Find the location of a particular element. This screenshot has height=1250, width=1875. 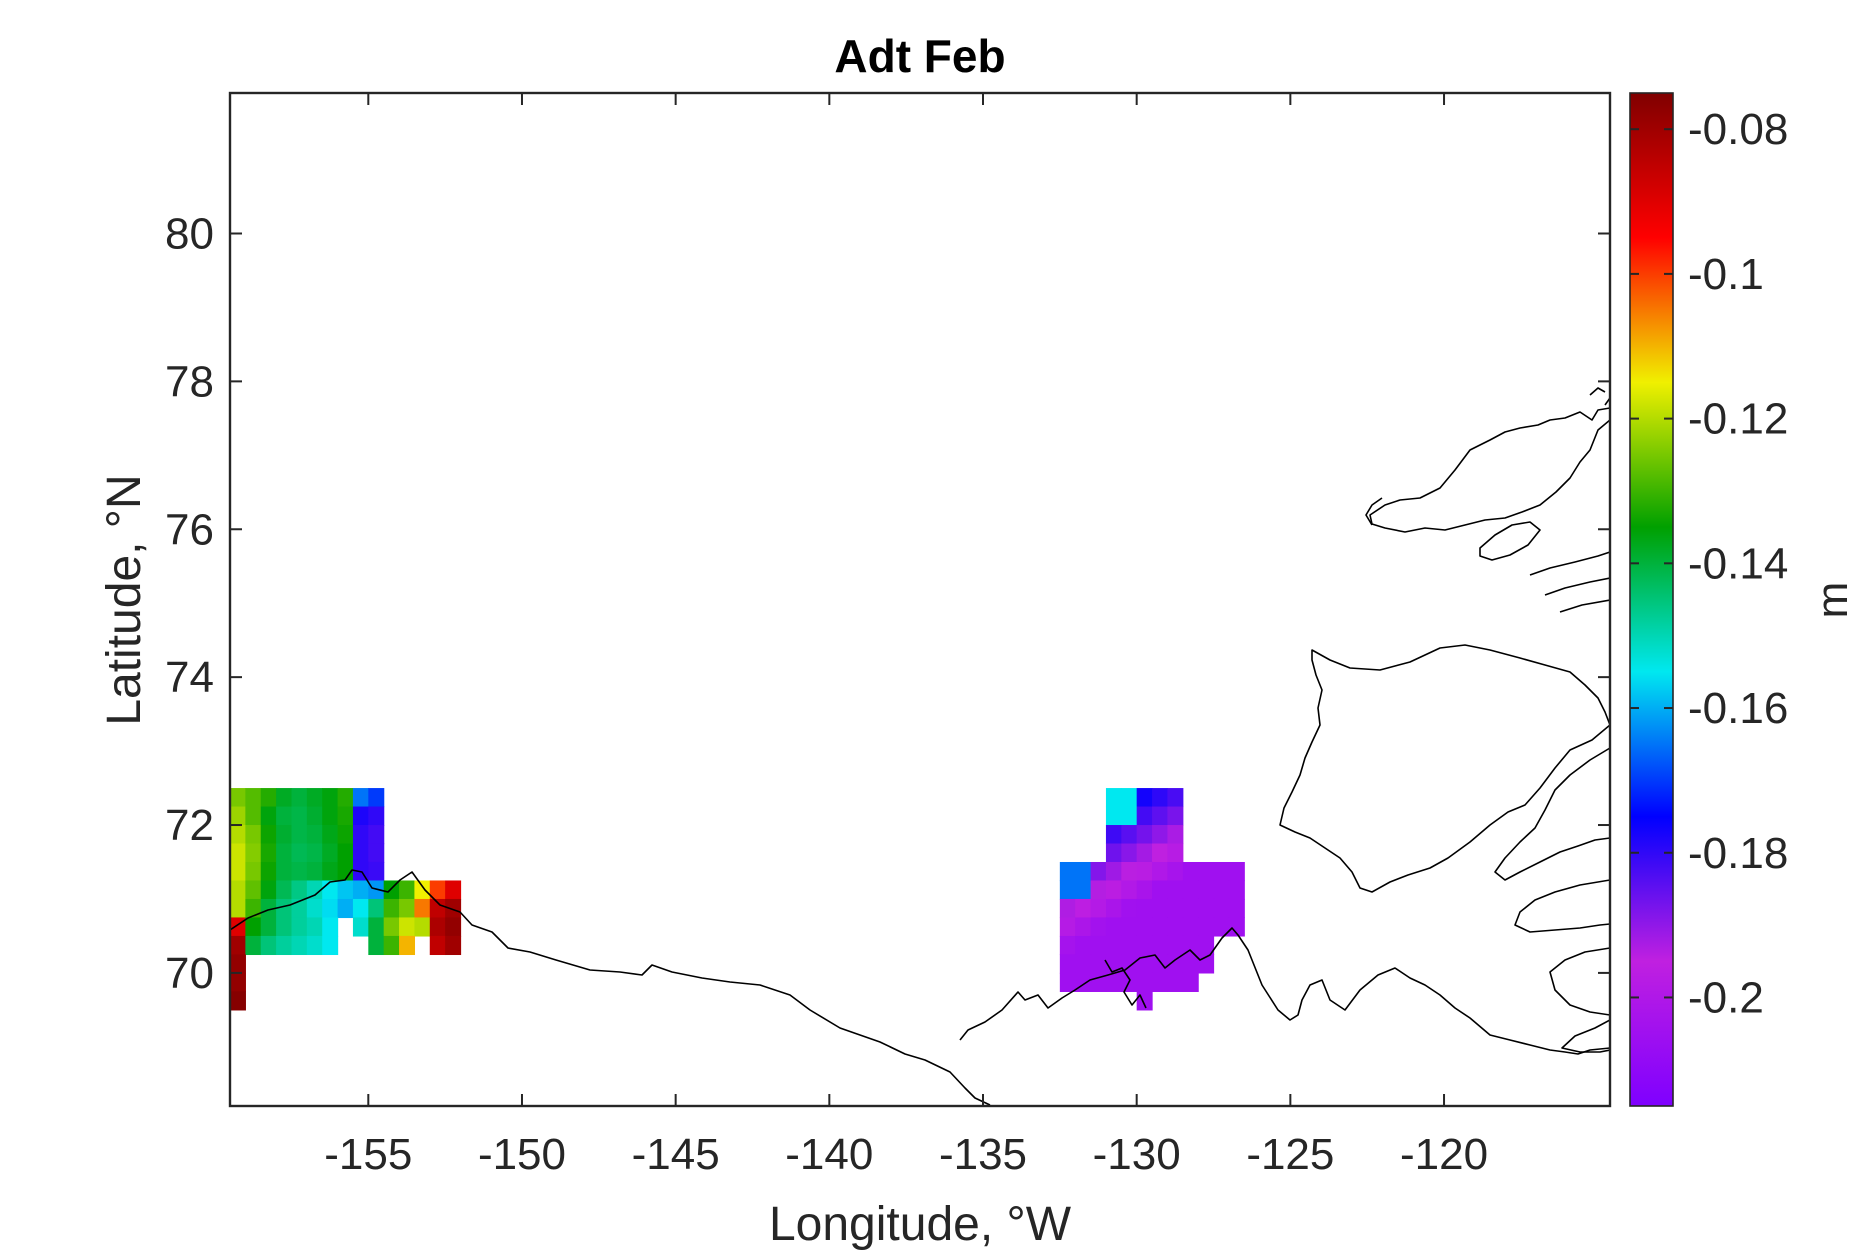

colorbar-tick-label: -0.18 is located at coordinates (1738, 853).